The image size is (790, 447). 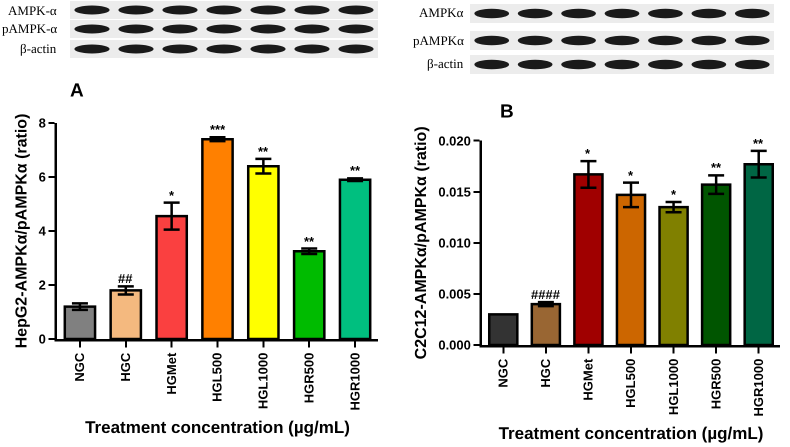 What do you see at coordinates (454, 345) in the screenshot?
I see `y-tick-label: 0.000` at bounding box center [454, 345].